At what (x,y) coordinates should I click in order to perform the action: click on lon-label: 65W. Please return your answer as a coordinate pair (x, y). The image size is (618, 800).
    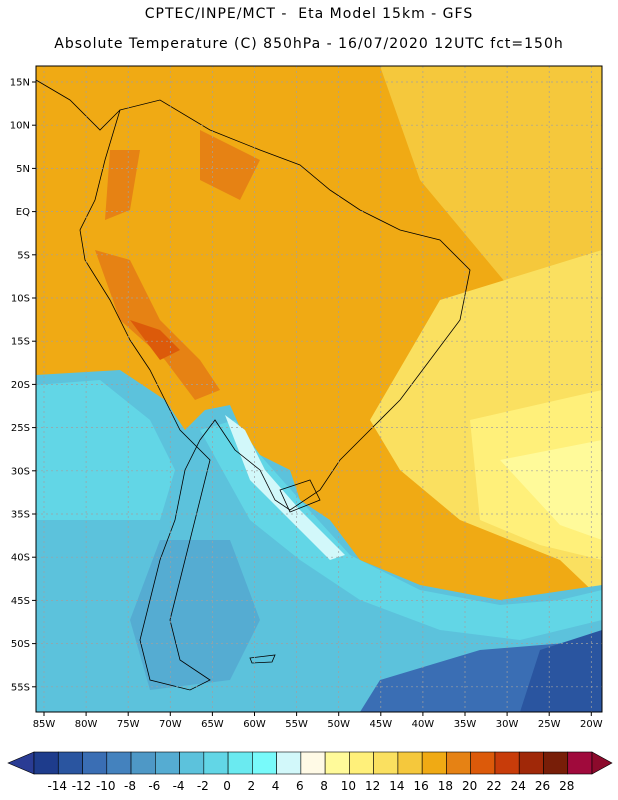
    Looking at the image, I should click on (212, 724).